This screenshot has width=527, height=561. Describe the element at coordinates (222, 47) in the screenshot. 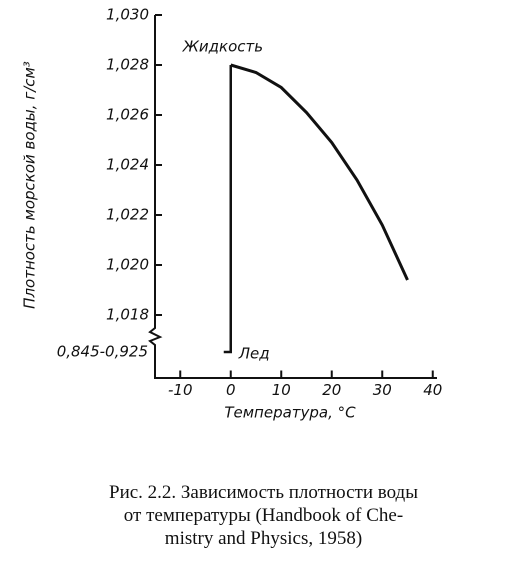

I see `annotation: Жидкость` at that location.